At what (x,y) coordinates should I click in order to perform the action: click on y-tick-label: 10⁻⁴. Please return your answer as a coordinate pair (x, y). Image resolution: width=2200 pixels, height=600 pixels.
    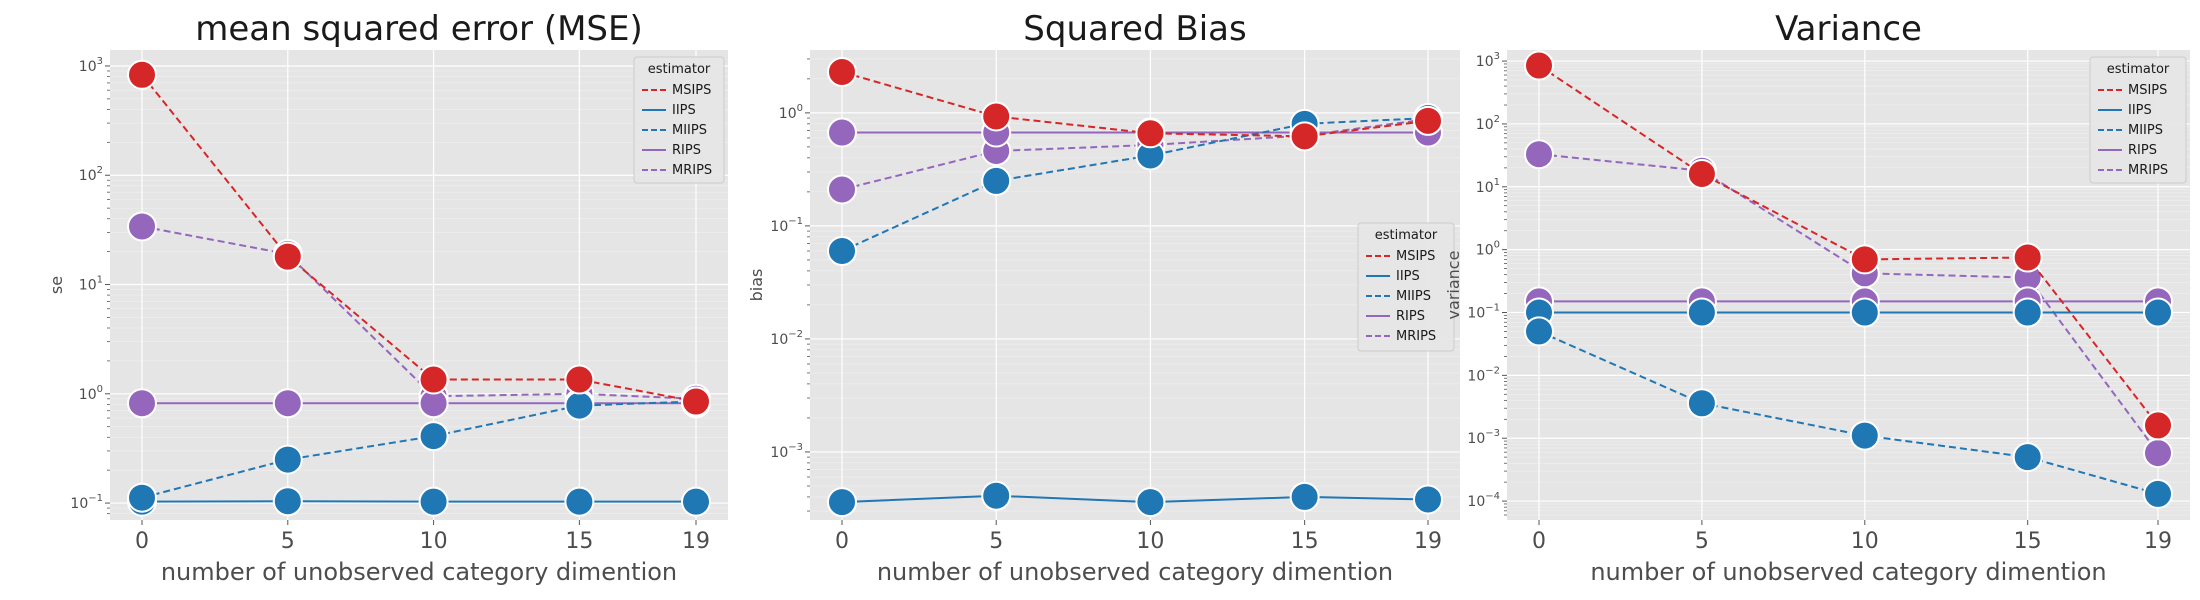
    Looking at the image, I should click on (1483, 500).